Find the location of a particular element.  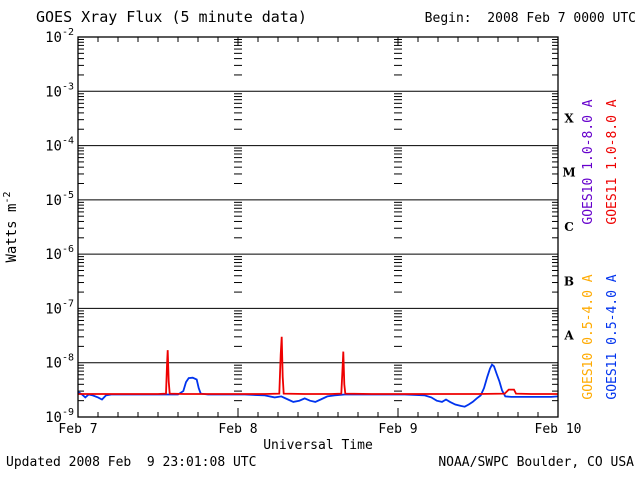

series-goes11-long is located at coordinates (318, 365).